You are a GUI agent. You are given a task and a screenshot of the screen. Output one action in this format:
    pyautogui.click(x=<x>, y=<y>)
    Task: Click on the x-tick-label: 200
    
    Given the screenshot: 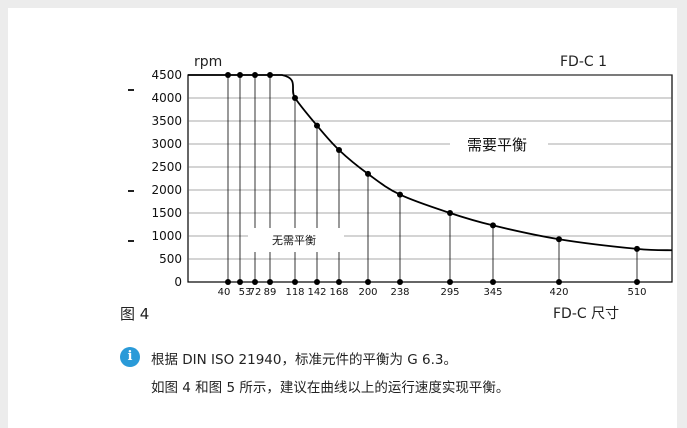 What is the action you would take?
    pyautogui.click(x=367, y=292)
    